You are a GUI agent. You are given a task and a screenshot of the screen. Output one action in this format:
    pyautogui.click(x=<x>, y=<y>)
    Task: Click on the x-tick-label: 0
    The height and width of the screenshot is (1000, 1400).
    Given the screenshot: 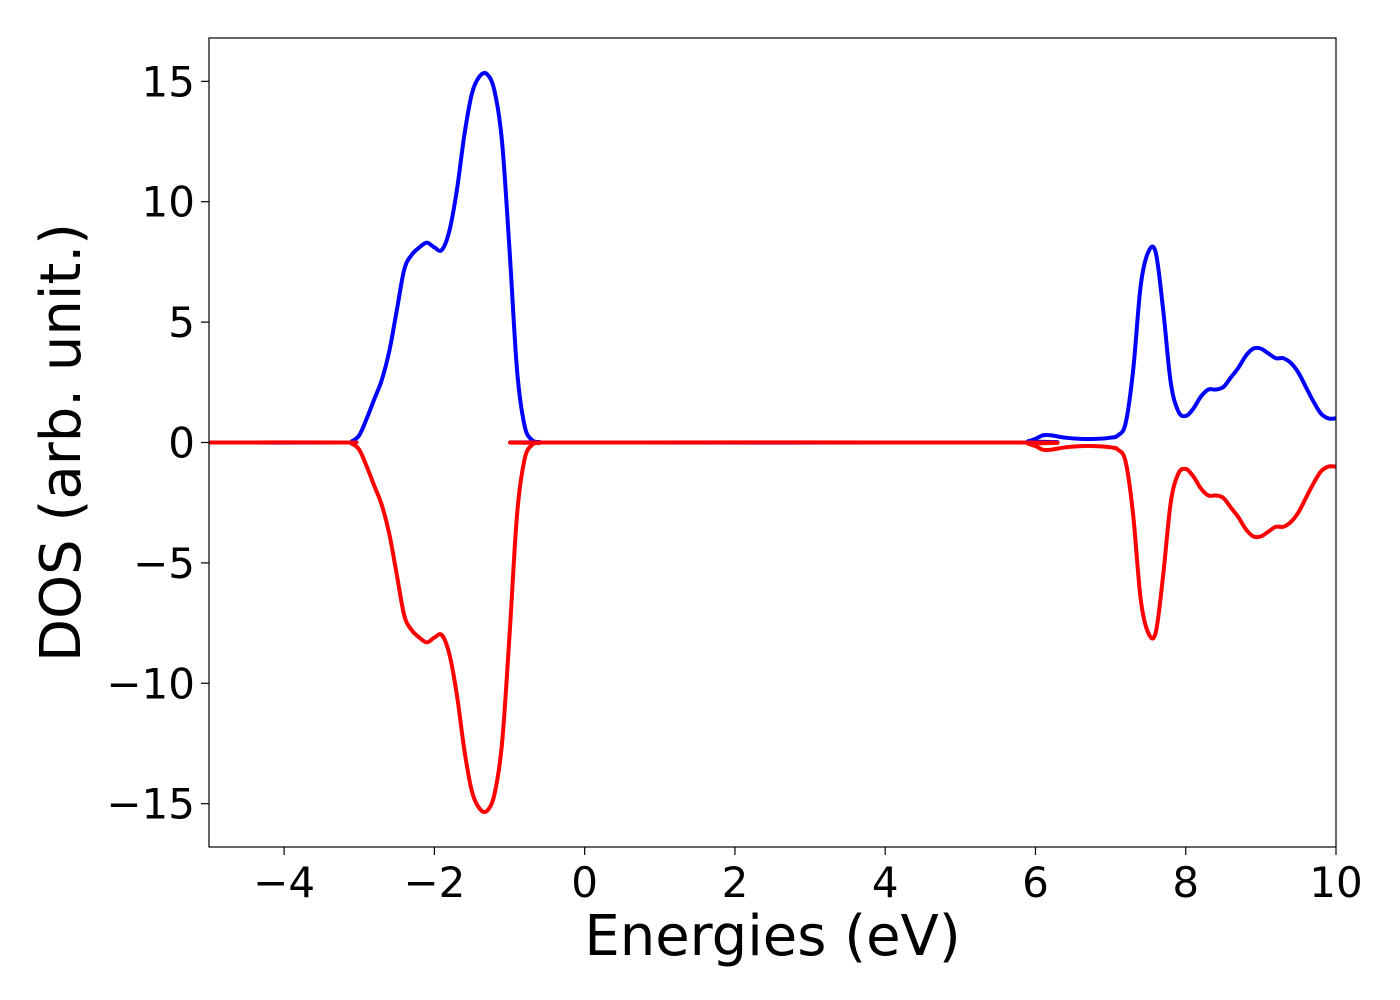 What is the action you would take?
    pyautogui.click(x=584, y=882)
    